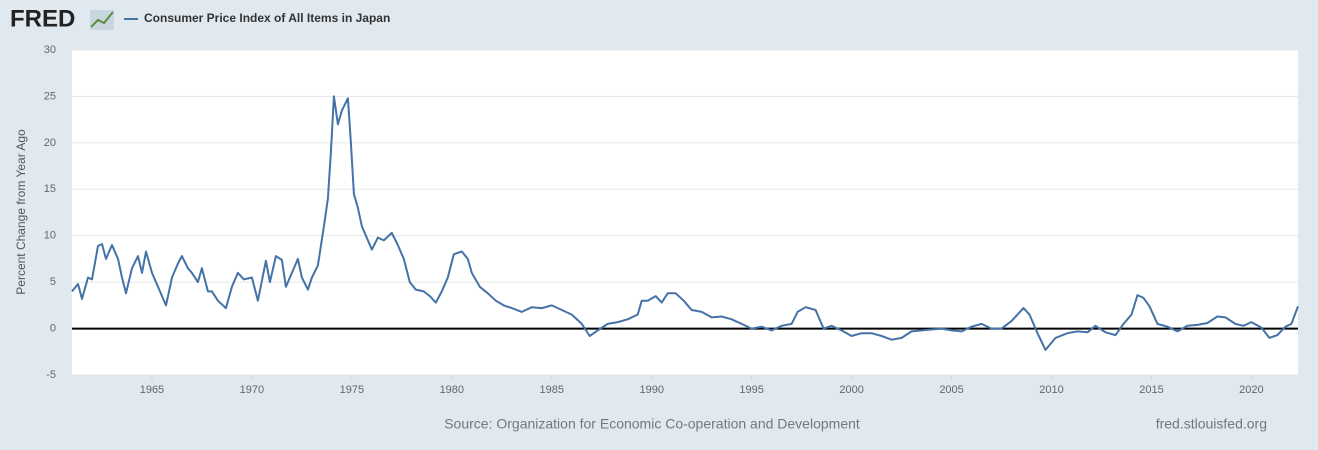 Image resolution: width=1318 pixels, height=450 pixels. What do you see at coordinates (1151, 390) in the screenshot?
I see `x-tick-label: 2015` at bounding box center [1151, 390].